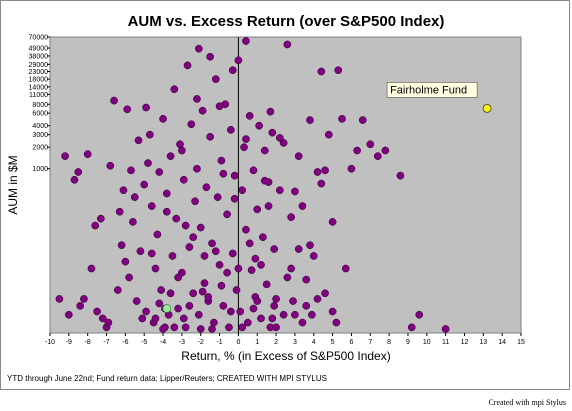  What do you see at coordinates (257, 342) in the screenshot?
I see `x-tick-label: 1` at bounding box center [257, 342].